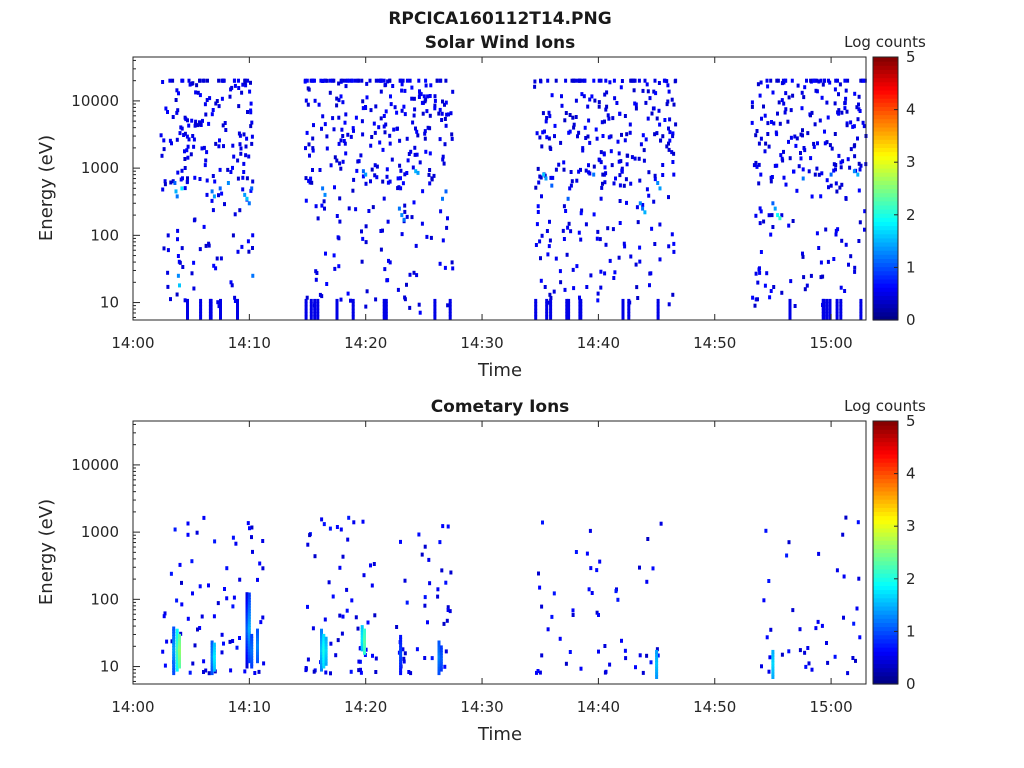 The height and width of the screenshot is (768, 1024). I want to click on colorbar-tick-label: 1, so click(911, 267).